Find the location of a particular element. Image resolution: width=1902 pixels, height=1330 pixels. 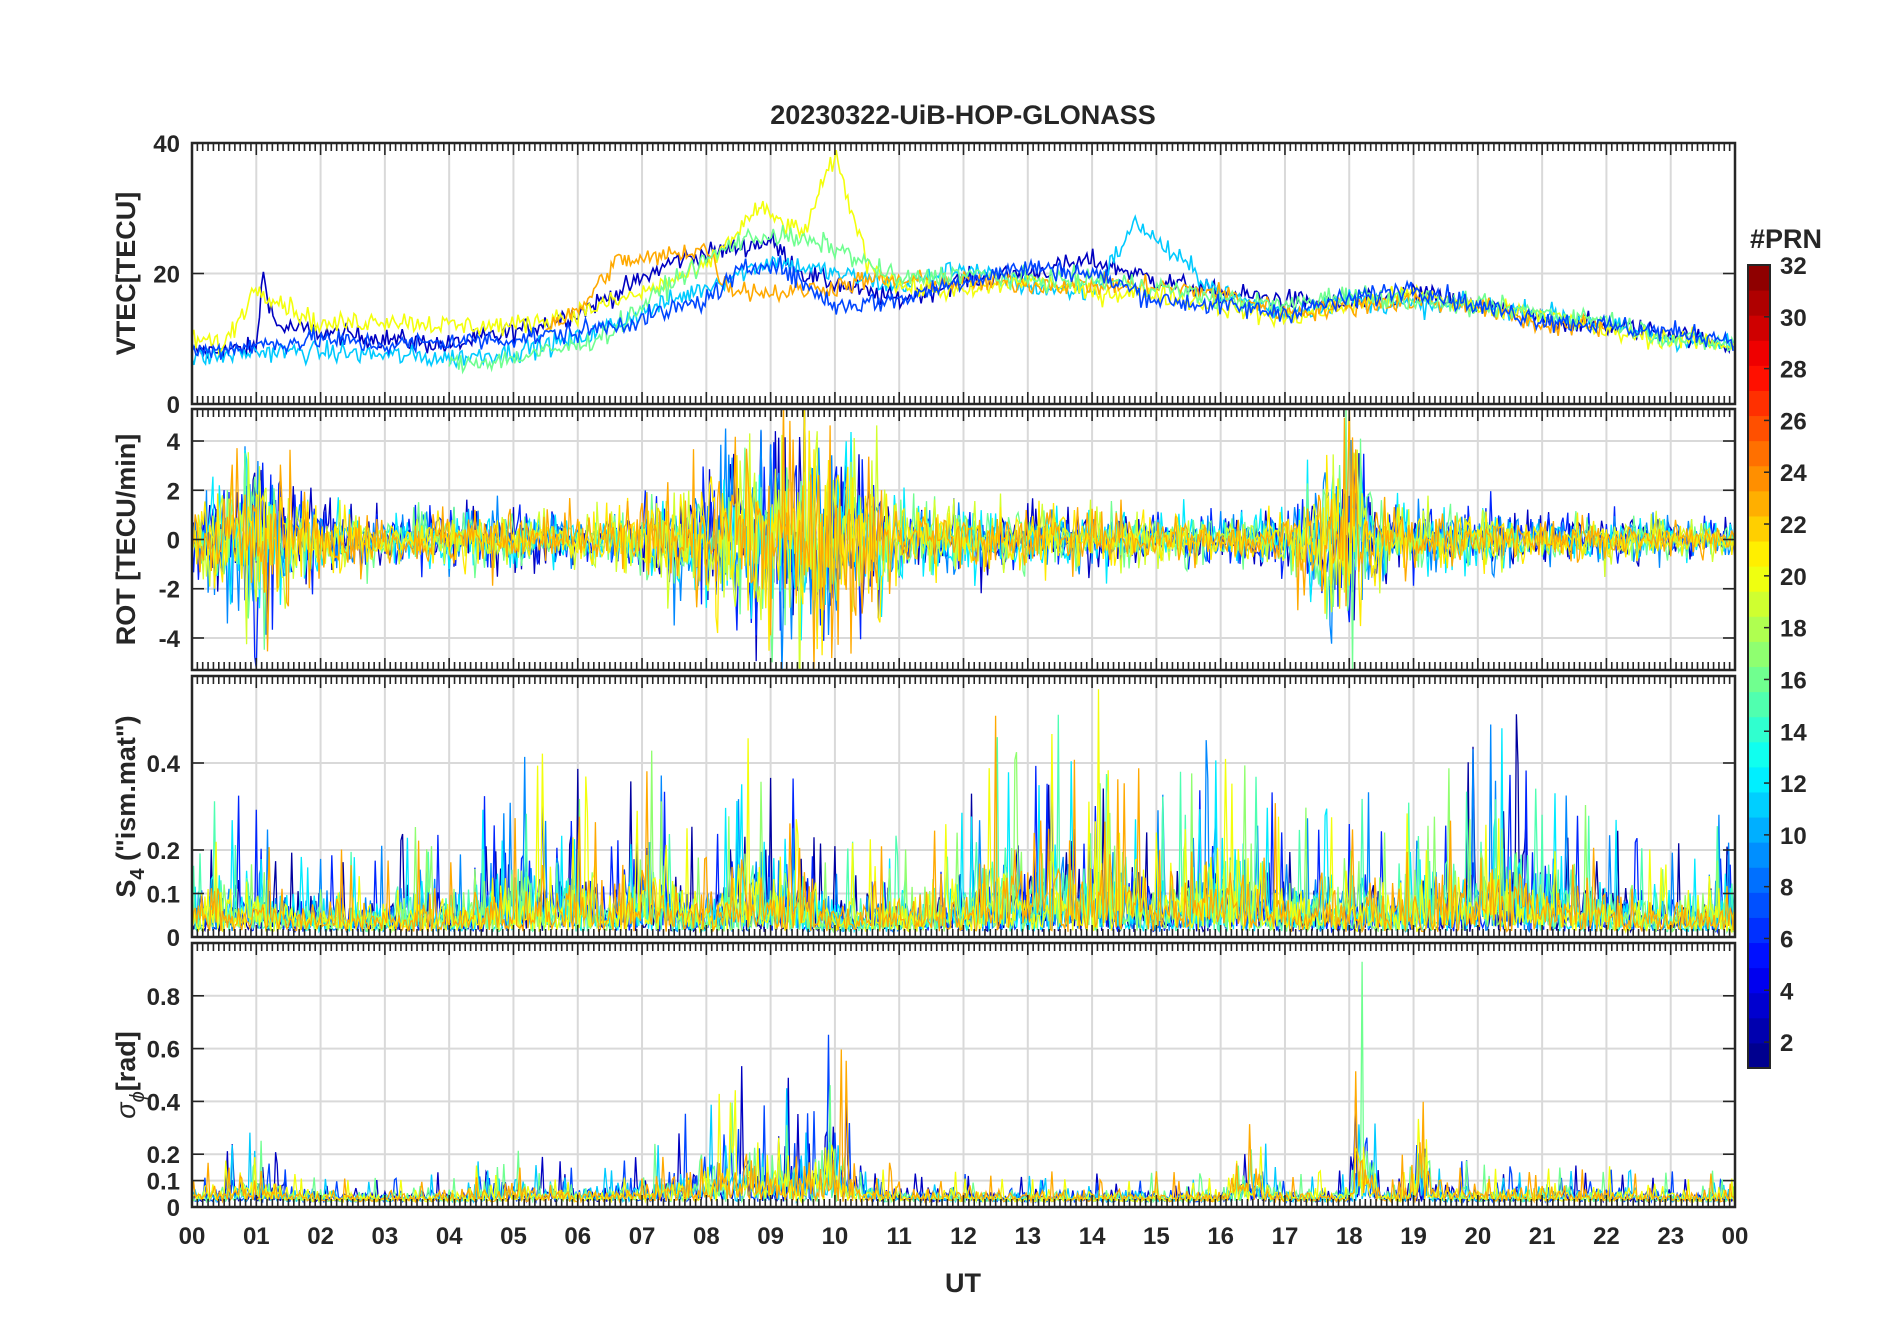

x-tick-label: 08 is located at coordinates (706, 1236).